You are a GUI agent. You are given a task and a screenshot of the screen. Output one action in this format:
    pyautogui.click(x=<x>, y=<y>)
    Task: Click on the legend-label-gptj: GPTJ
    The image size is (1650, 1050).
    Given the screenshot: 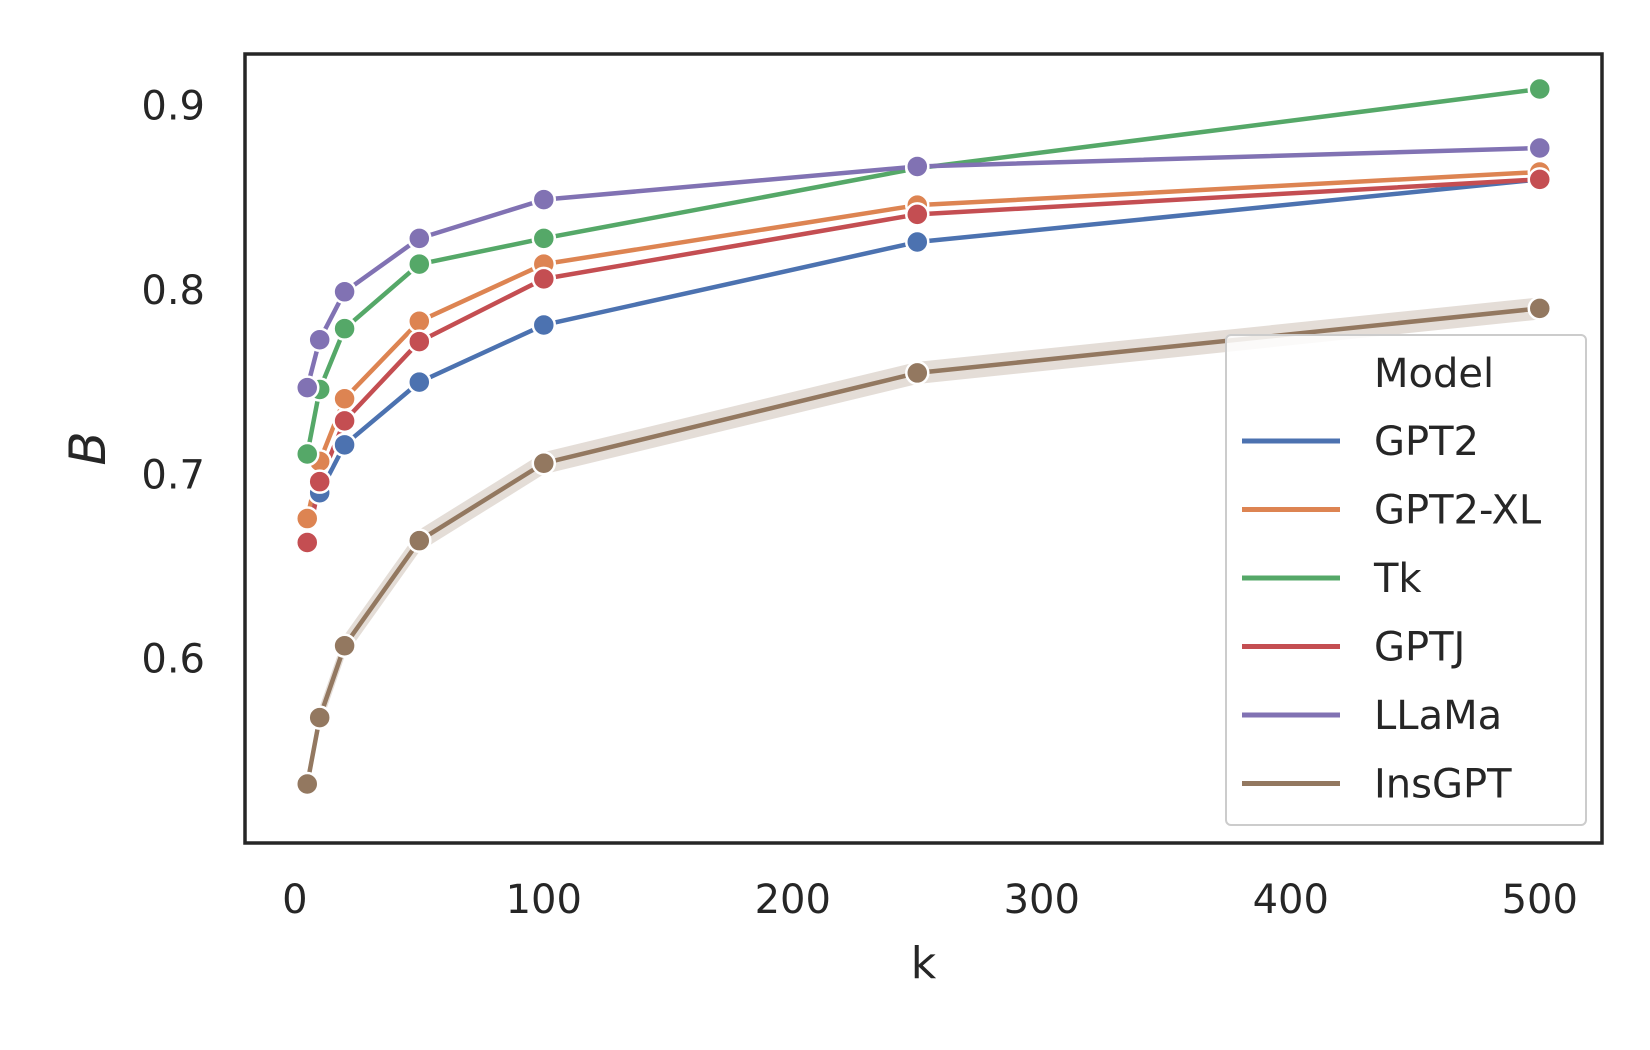 What is the action you would take?
    pyautogui.click(x=1419, y=648)
    